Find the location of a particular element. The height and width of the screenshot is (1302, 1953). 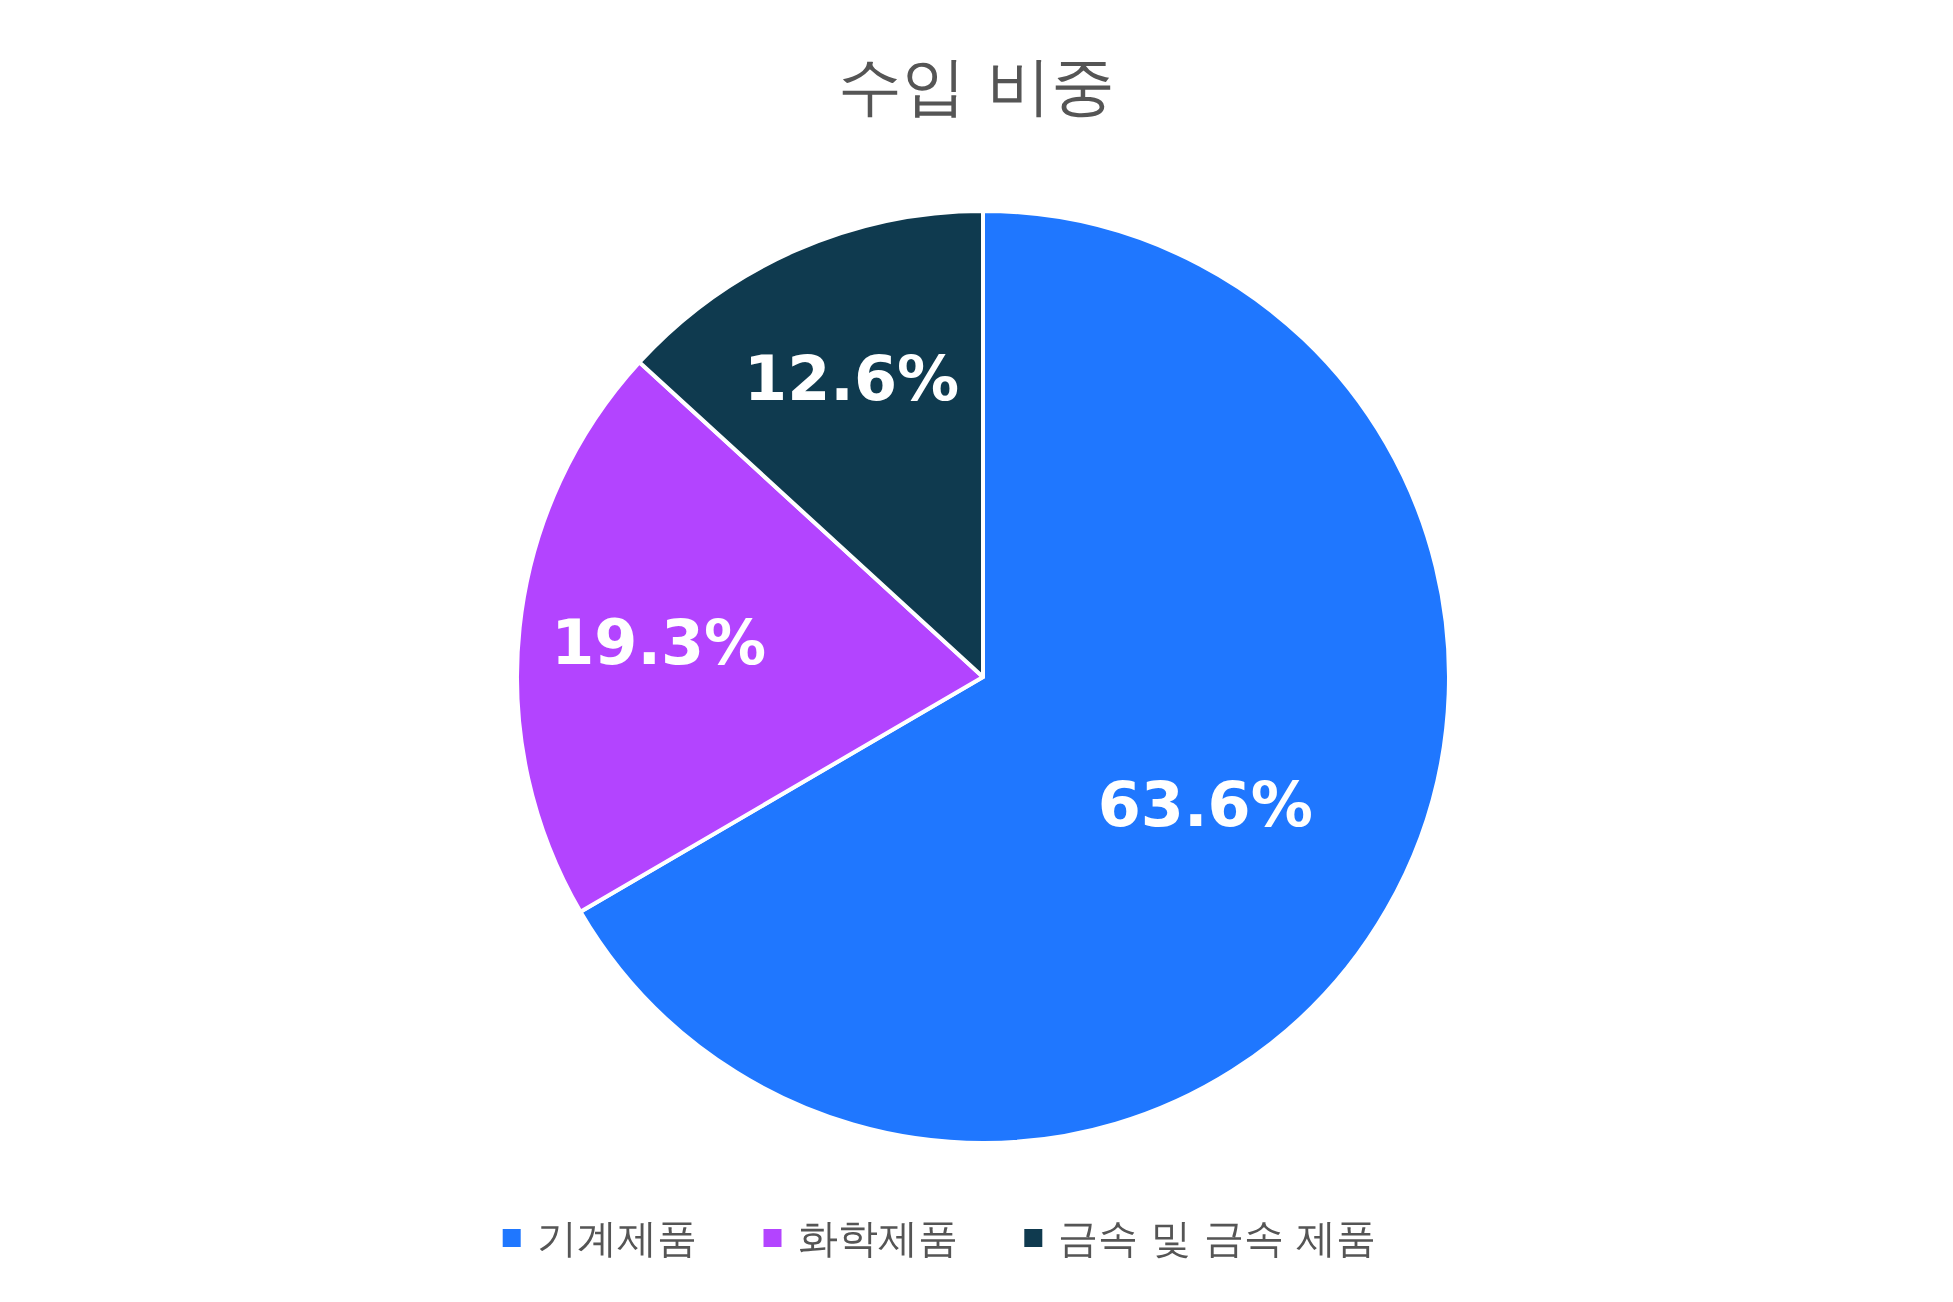

data-label: 19.3% is located at coordinates (659, 642).